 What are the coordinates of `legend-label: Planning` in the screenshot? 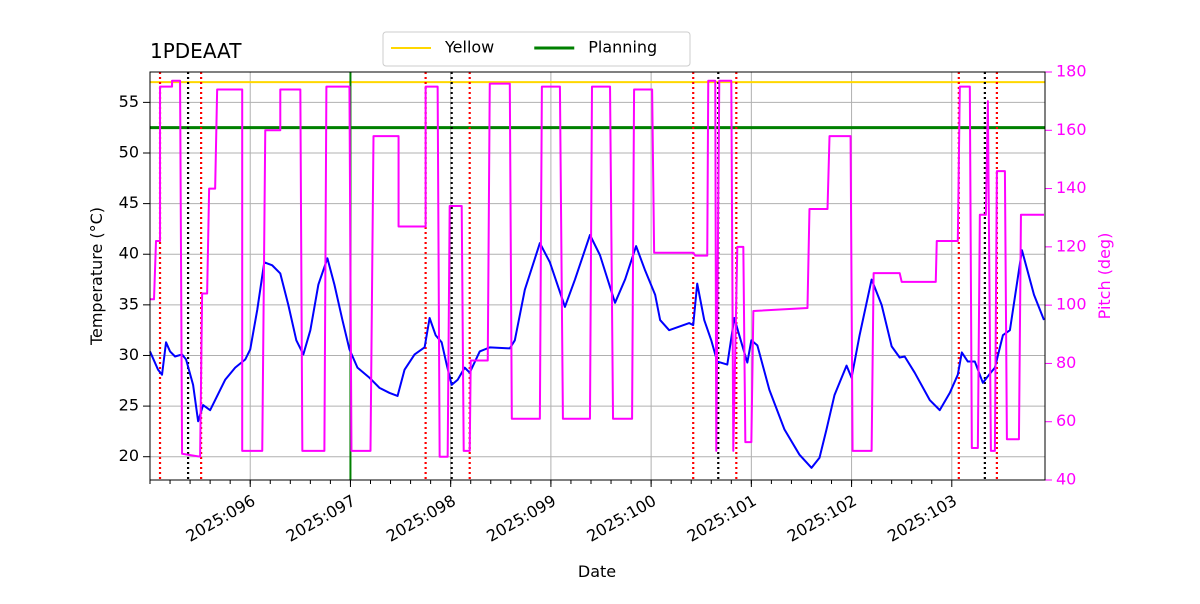 It's located at (622, 47).